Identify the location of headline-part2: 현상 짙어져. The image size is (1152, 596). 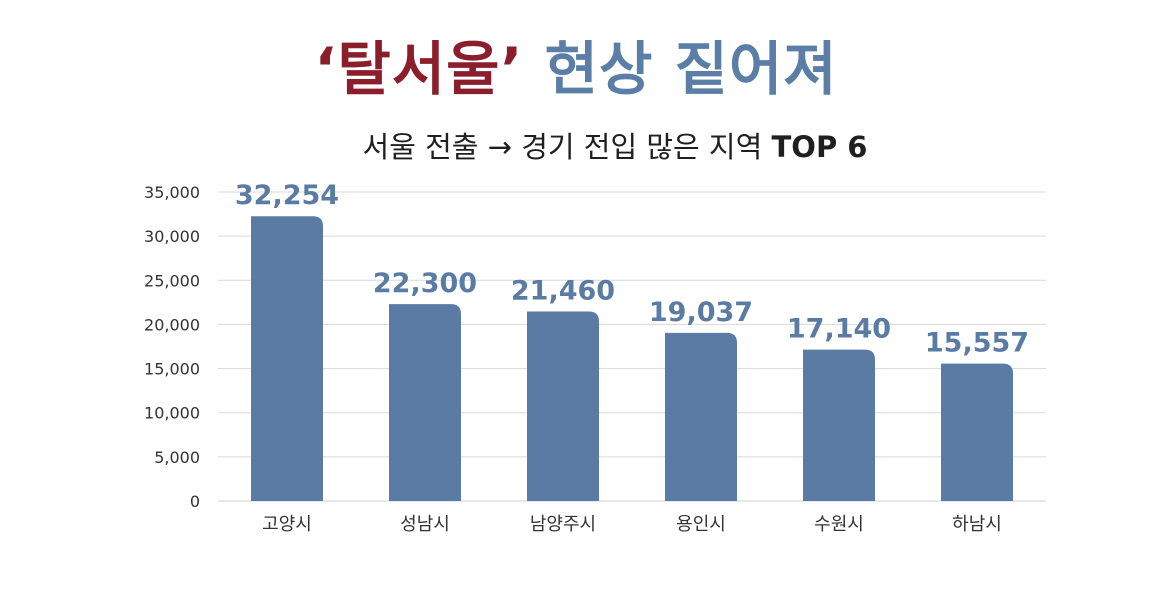
(691, 69).